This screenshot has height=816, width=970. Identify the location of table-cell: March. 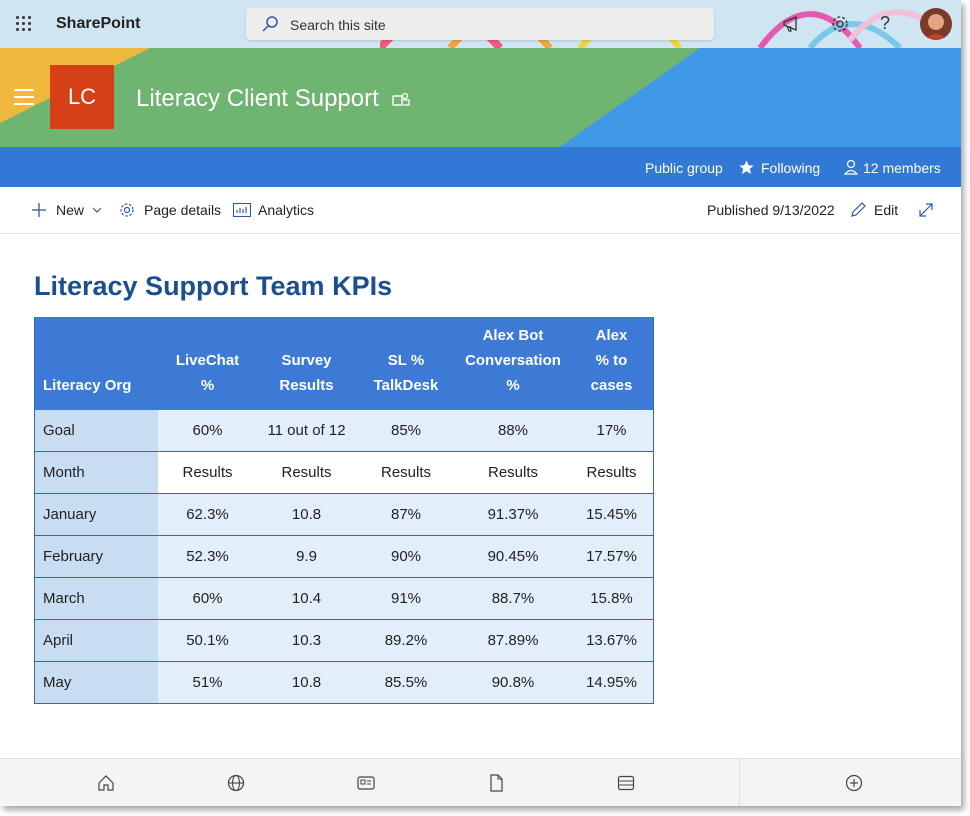
(96, 598).